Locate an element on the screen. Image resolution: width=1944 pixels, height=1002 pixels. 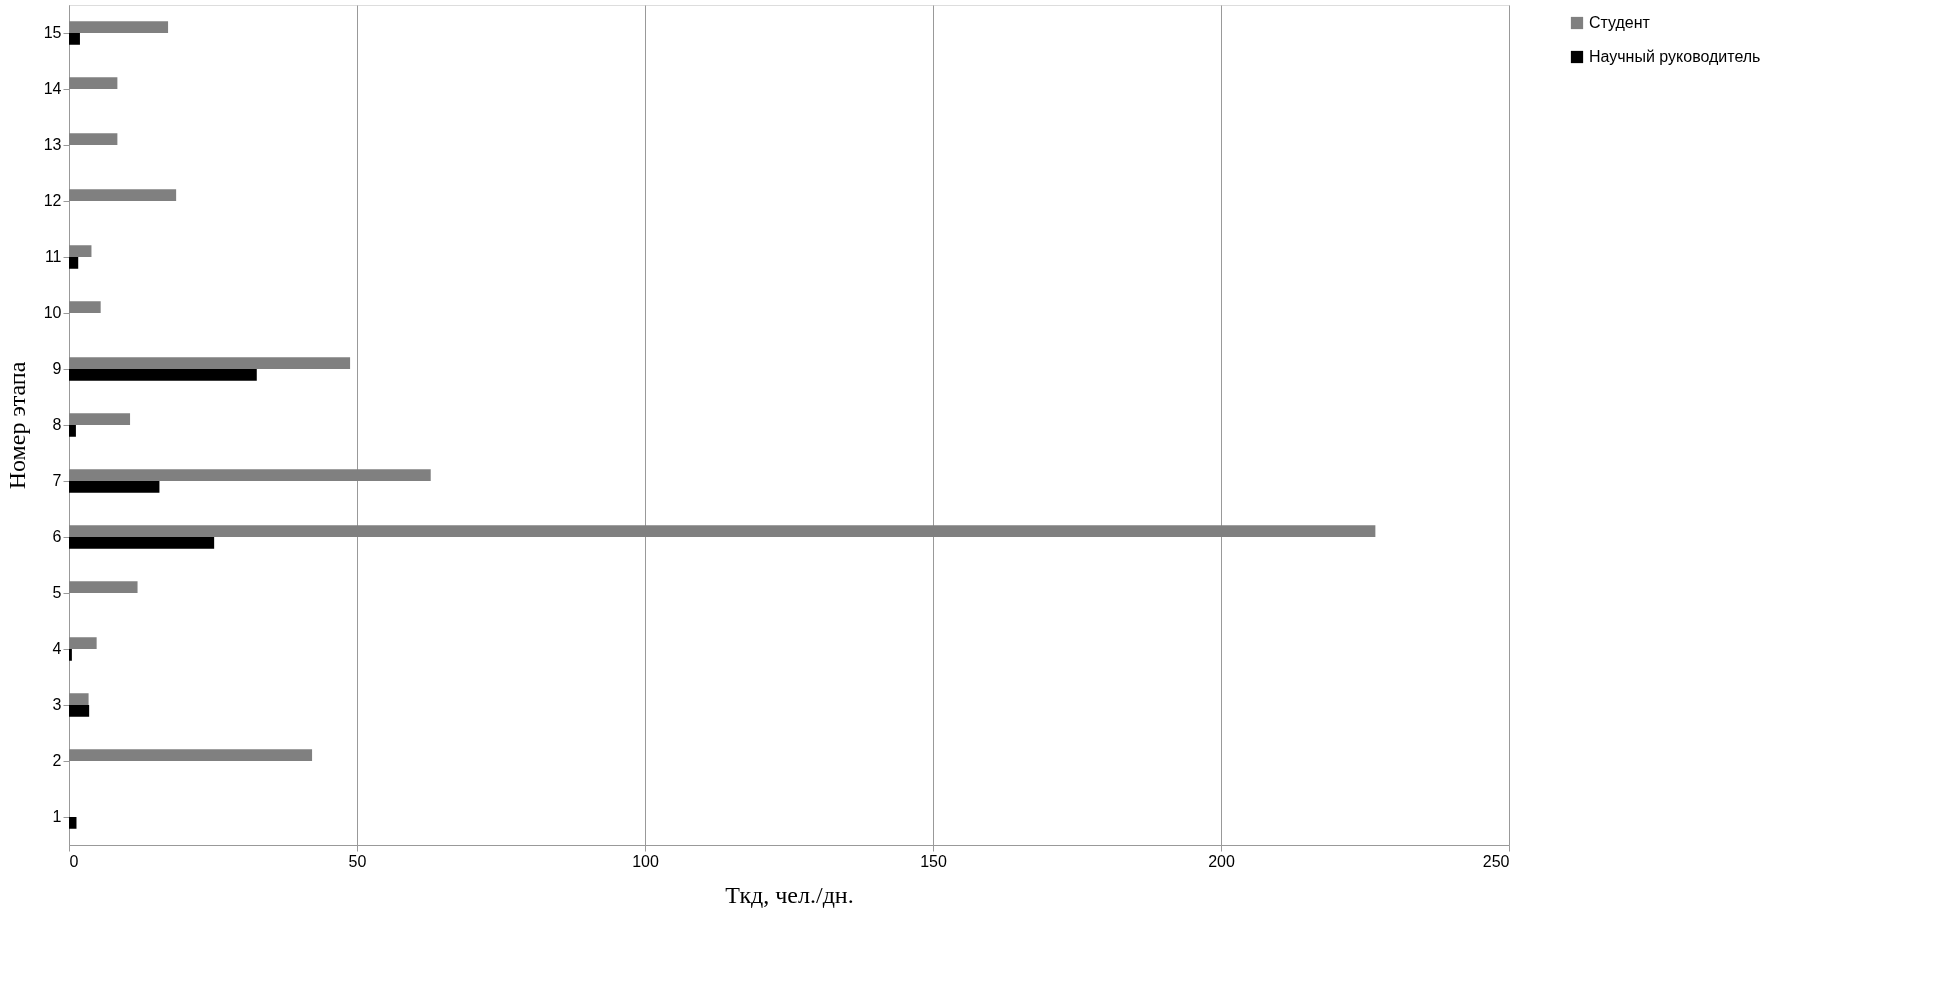
x-tick-label: 150 is located at coordinates (933, 861).